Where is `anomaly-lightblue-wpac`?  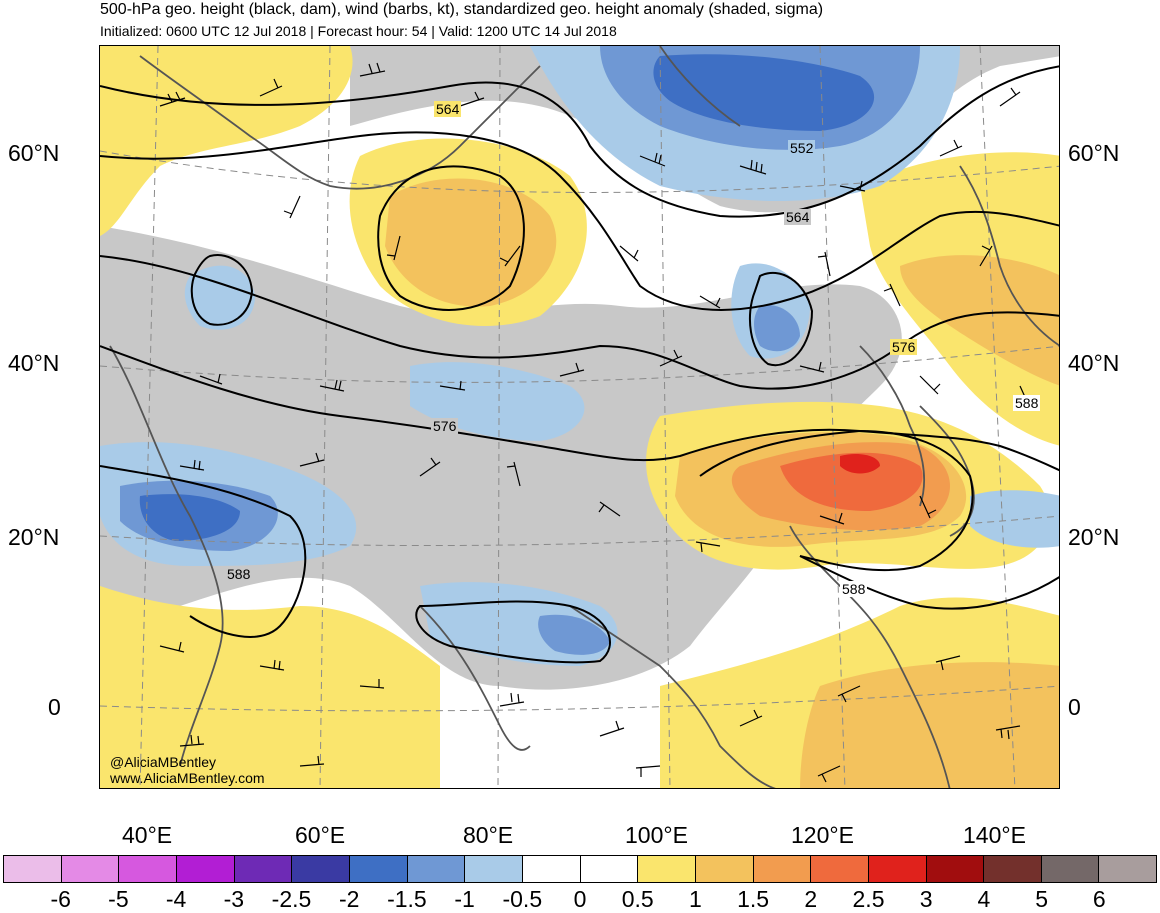
anomaly-lightblue-wpac is located at coordinates (1014, 519).